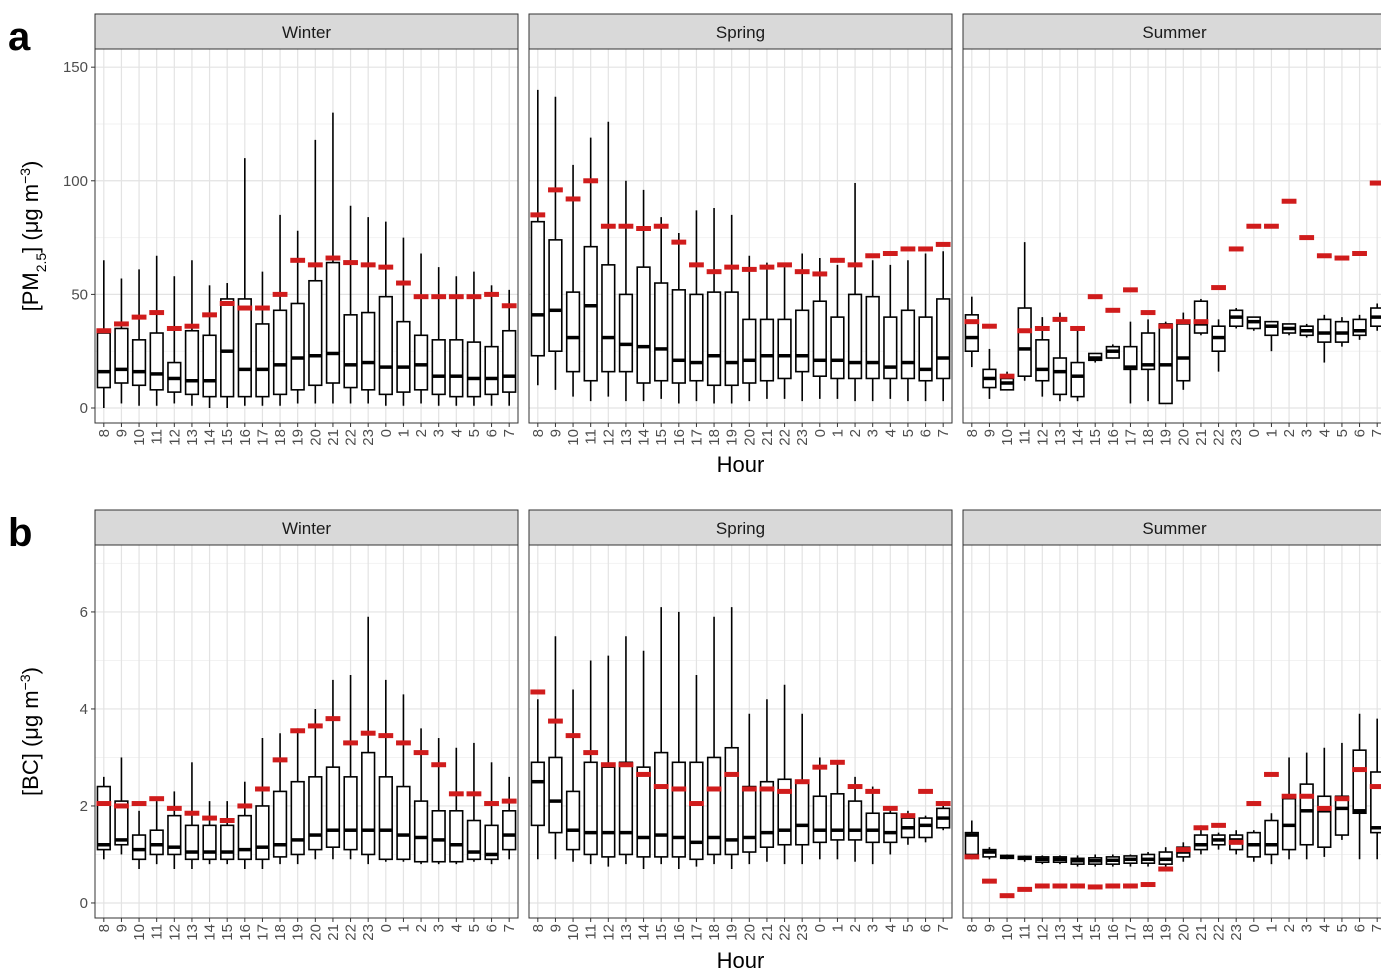 The height and width of the screenshot is (977, 1381). I want to click on x-tick-label: 17, so click(262, 437).